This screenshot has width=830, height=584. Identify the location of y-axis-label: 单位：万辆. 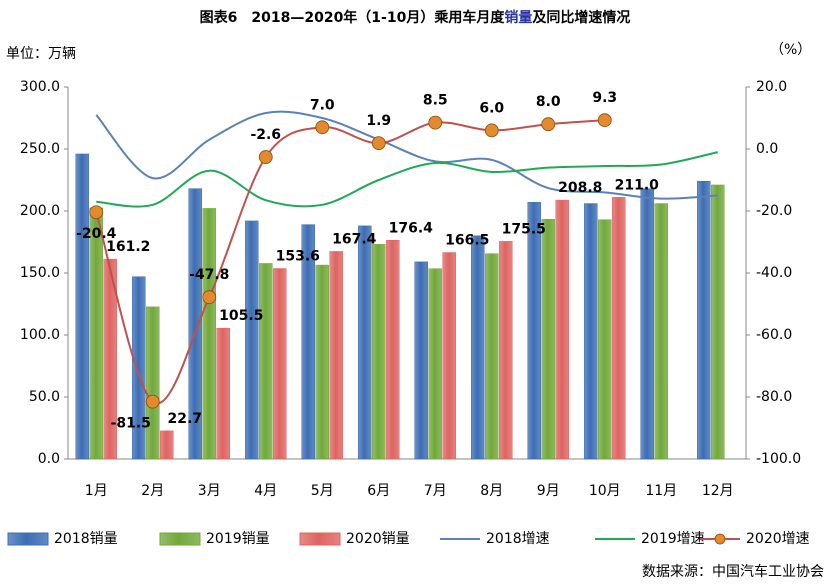
(41, 54).